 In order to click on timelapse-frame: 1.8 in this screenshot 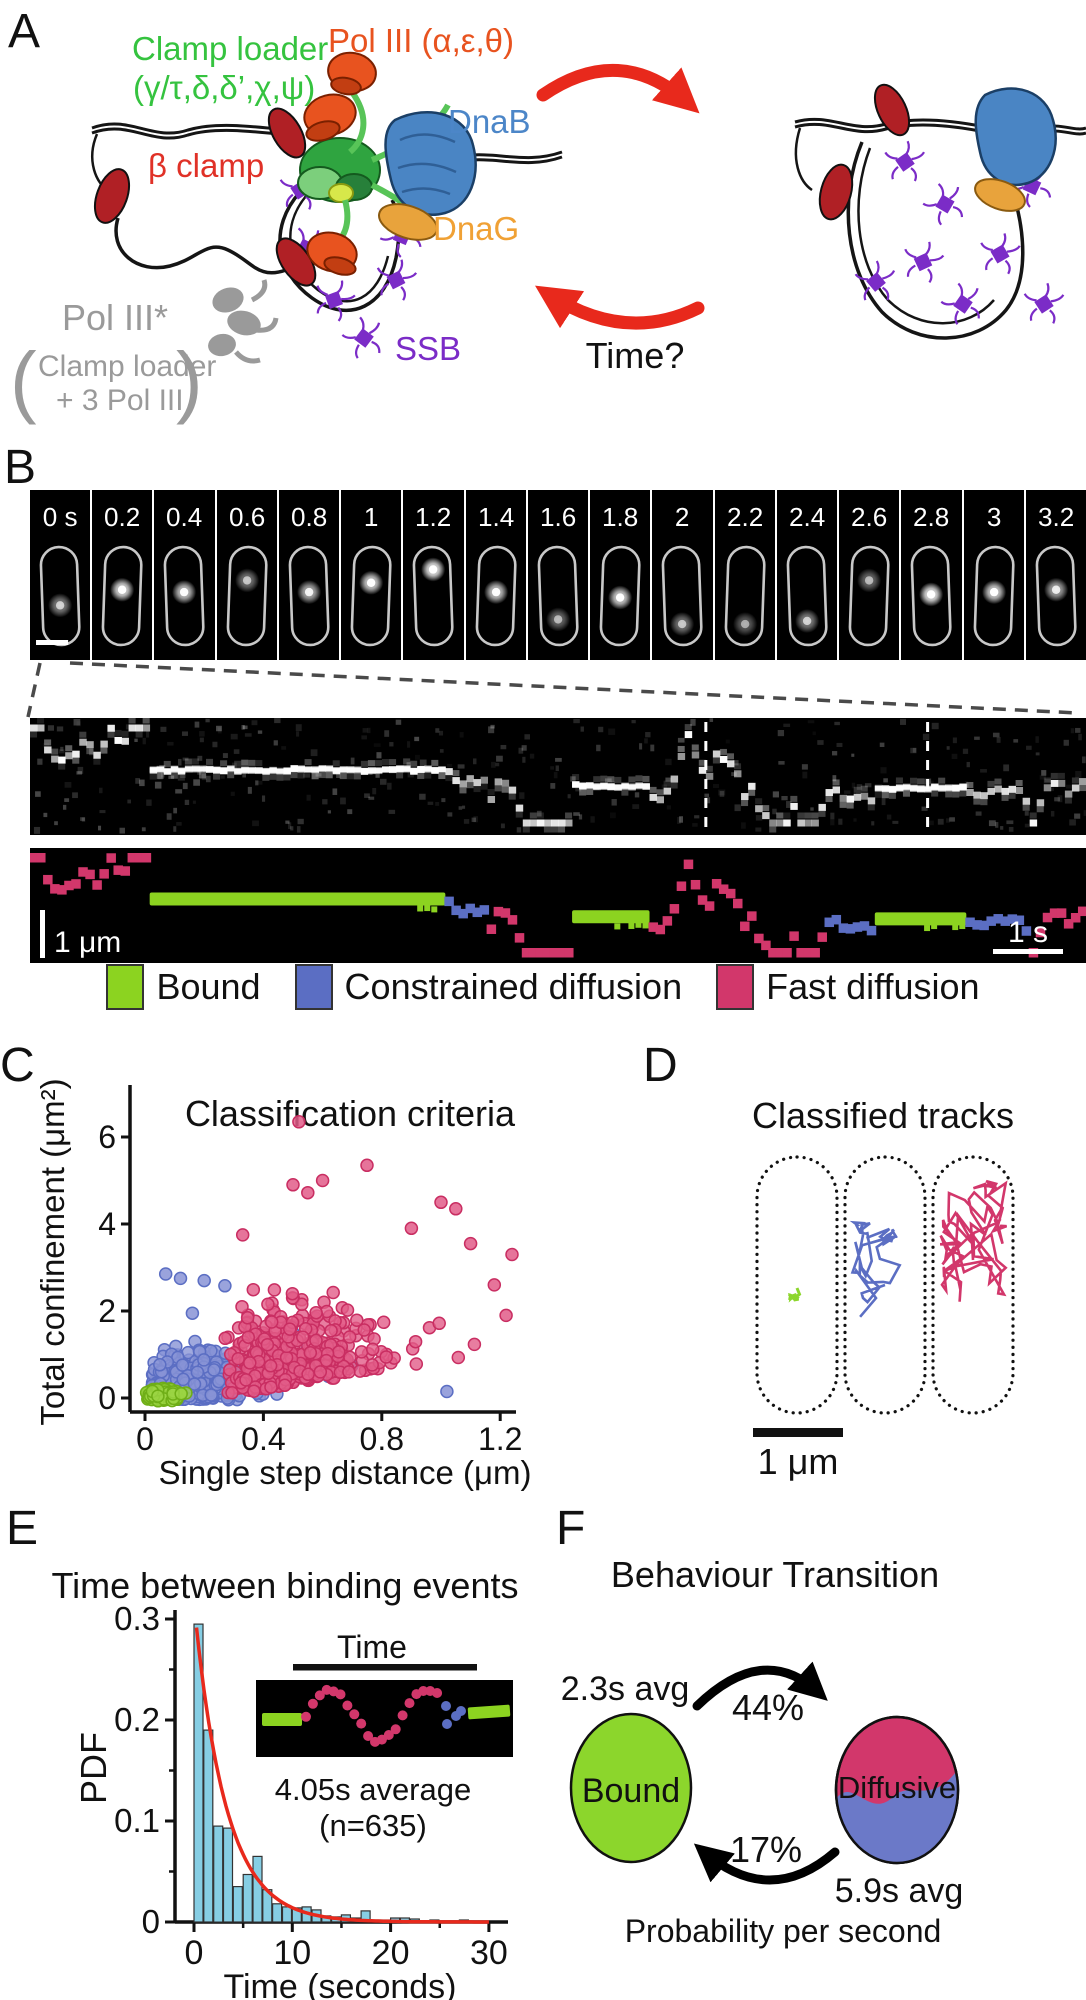, I will do `click(621, 575)`.